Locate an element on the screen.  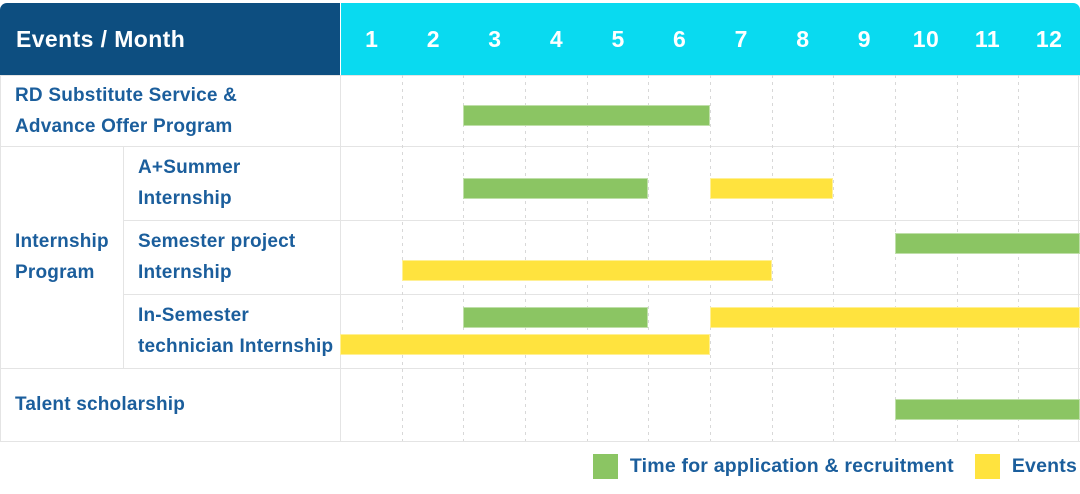
month-header-cell: 7 is located at coordinates (741, 38).